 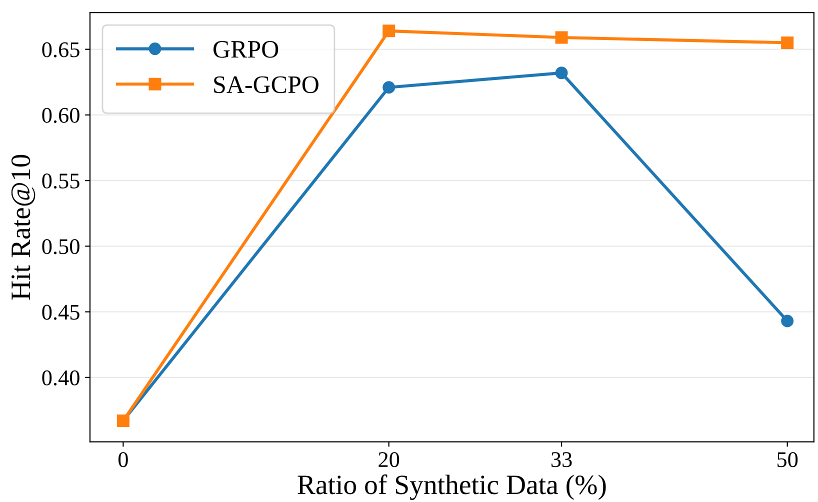 I want to click on y-tick-label: 0.65, so click(x=61, y=50).